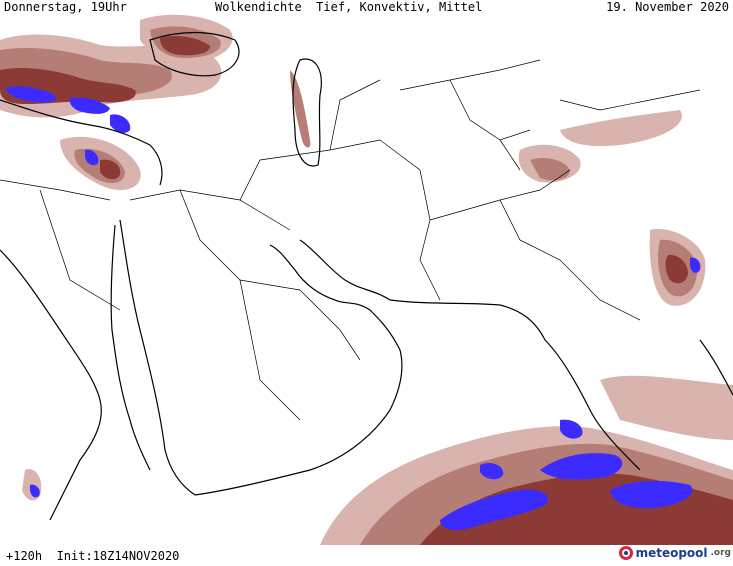  I want to click on meteopool-brand: meteopool .org, so click(674, 553).